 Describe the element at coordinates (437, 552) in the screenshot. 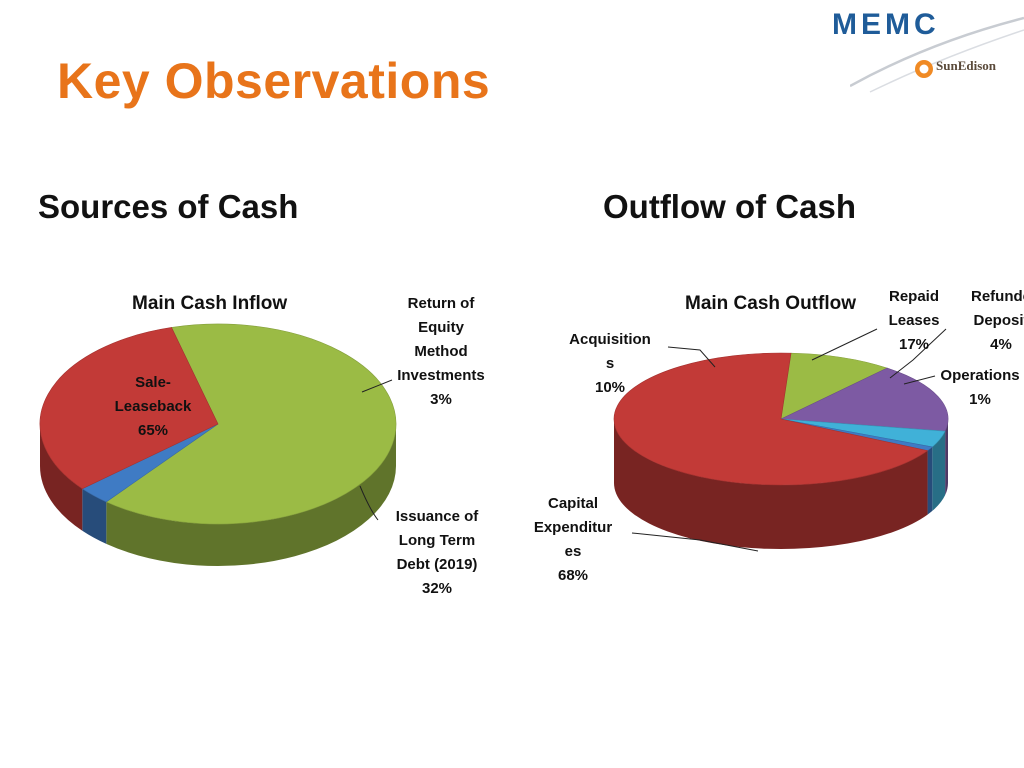

I see `inflow-label-long-term-debt: Issuance of Long Term Debt (2019) 32%` at that location.